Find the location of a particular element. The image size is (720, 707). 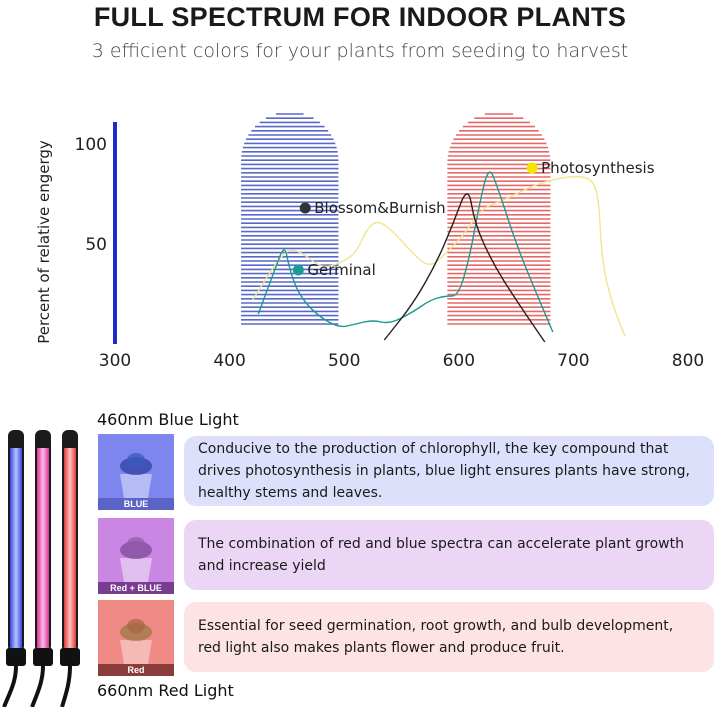

red-band is located at coordinates (499, 219).